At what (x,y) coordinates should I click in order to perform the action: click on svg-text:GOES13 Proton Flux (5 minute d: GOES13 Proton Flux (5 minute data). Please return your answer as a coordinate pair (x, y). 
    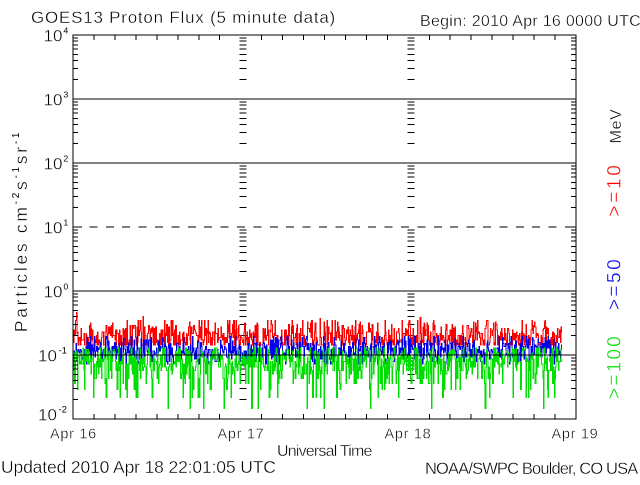
    Looking at the image, I should click on (183, 17).